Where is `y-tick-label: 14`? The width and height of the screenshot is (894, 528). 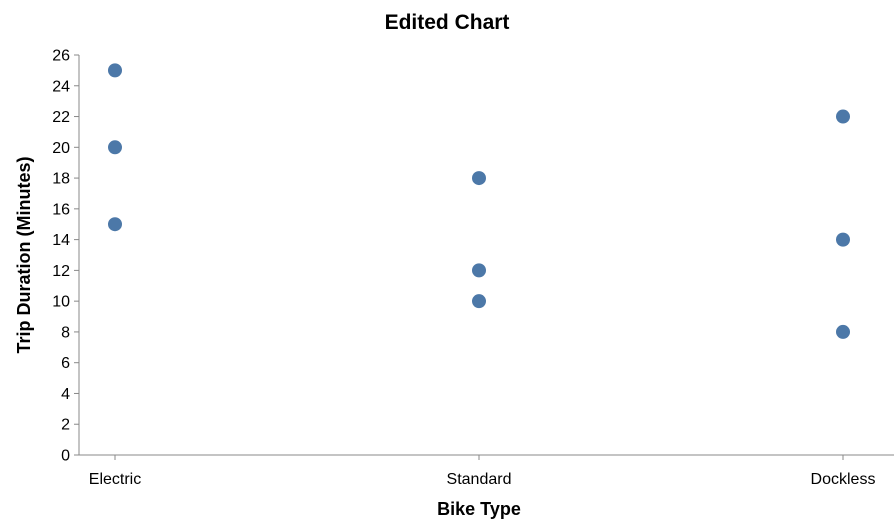
y-tick-label: 14 is located at coordinates (61, 240).